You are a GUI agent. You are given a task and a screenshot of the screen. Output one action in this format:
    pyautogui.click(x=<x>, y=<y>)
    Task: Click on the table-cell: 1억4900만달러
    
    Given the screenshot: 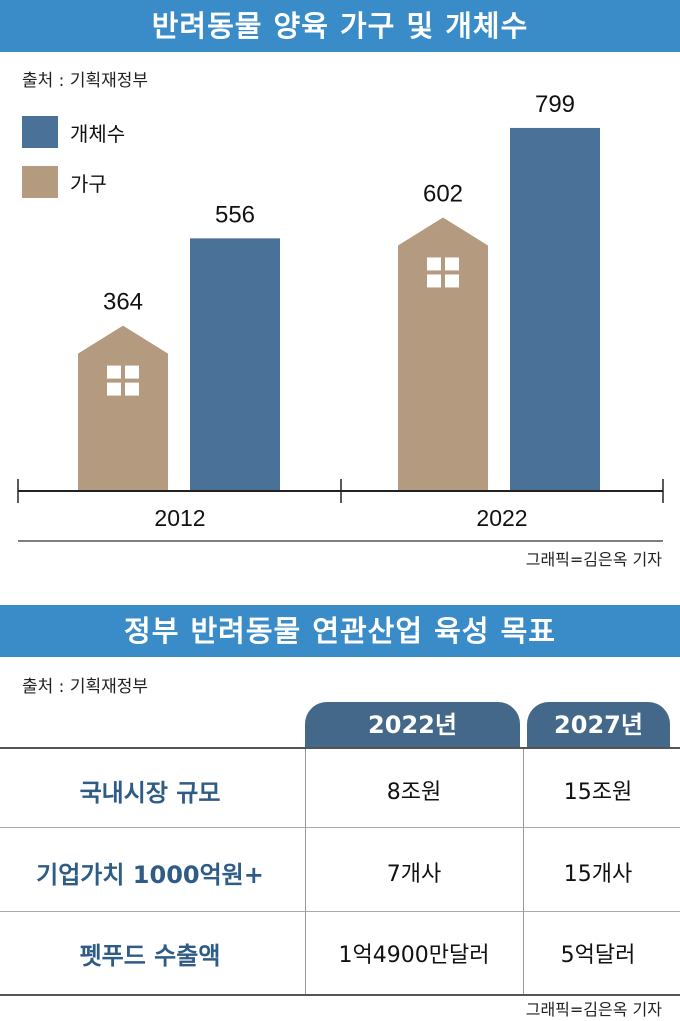 What is the action you would take?
    pyautogui.click(x=414, y=955)
    